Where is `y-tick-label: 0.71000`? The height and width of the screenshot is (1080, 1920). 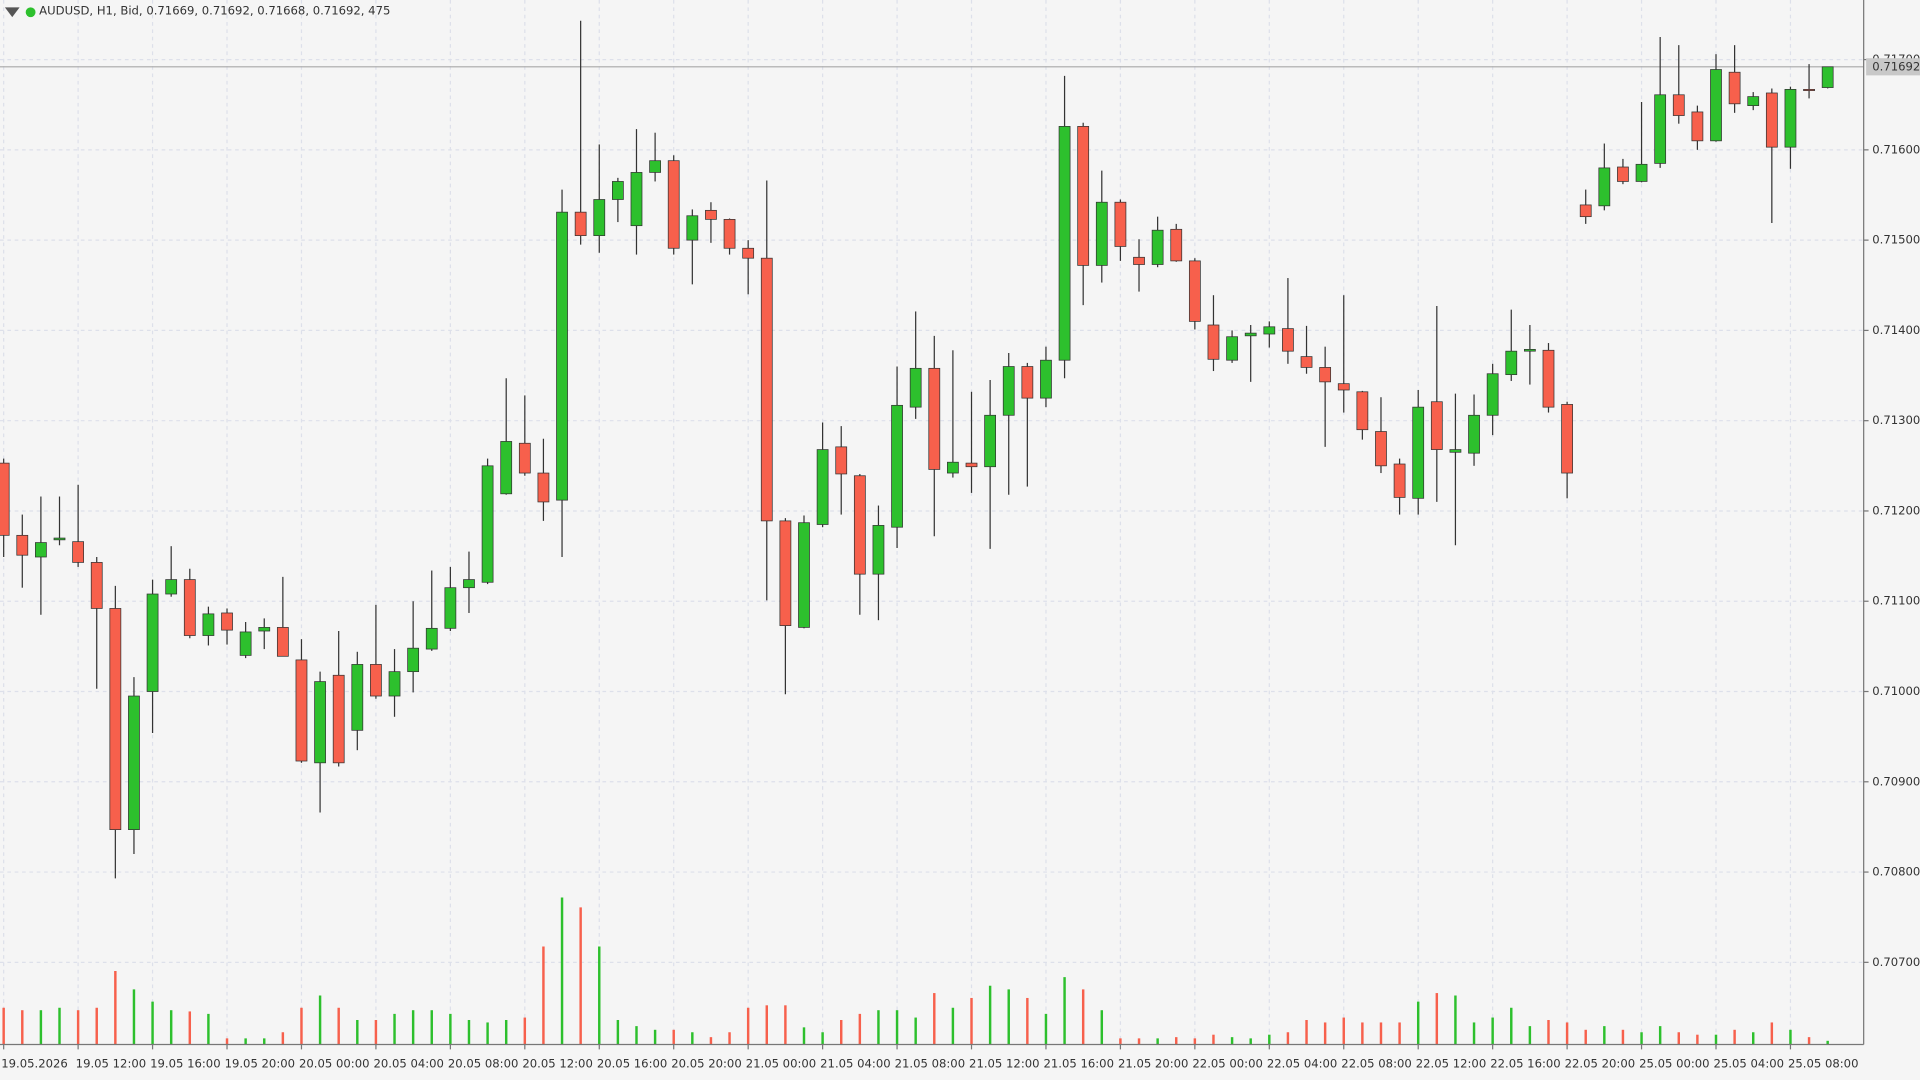
y-tick-label: 0.71000 is located at coordinates (1896, 691).